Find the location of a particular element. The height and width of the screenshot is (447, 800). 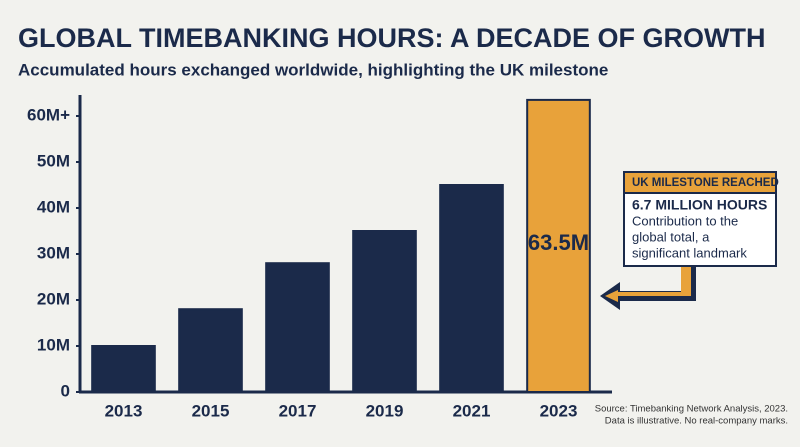

x-tick-label: 2019 is located at coordinates (385, 410).